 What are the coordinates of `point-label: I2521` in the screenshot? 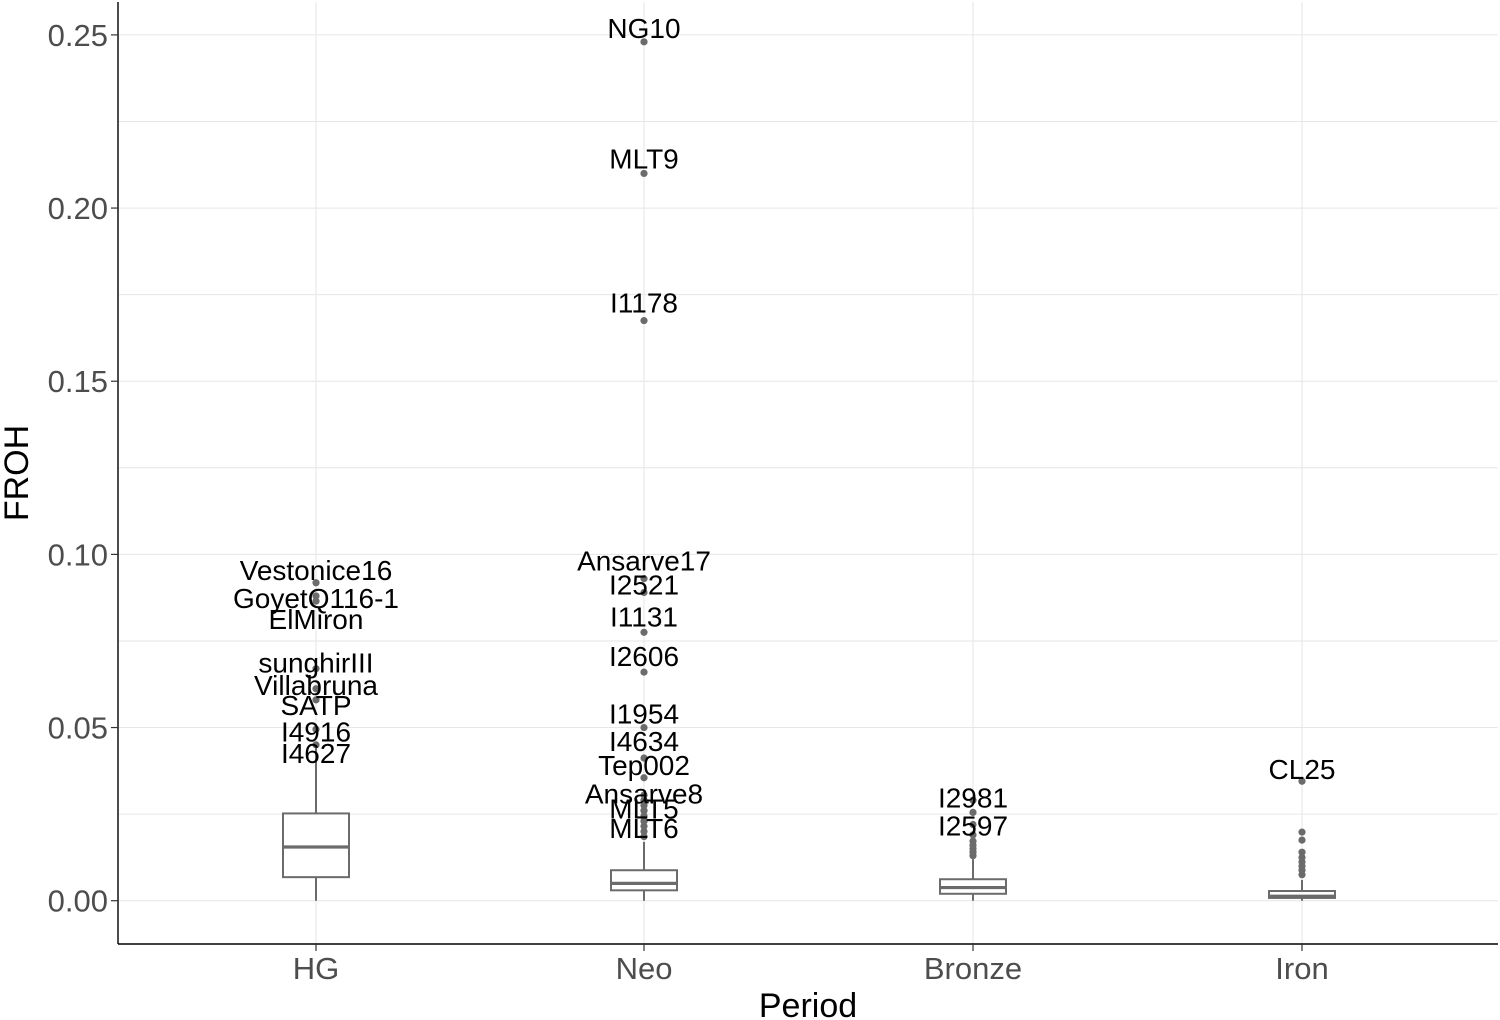 It's located at (644, 584).